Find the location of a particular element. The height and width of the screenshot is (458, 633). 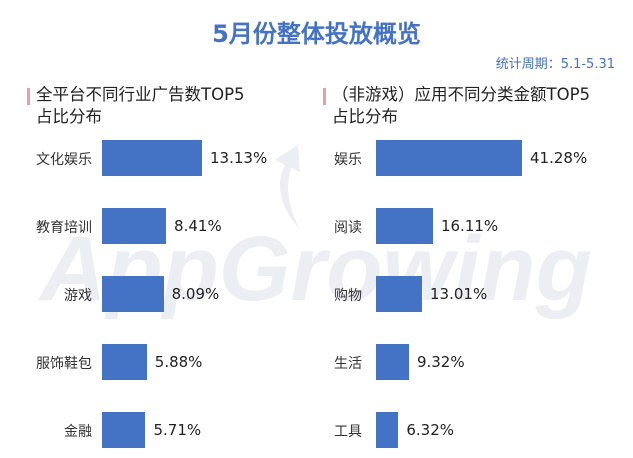

data-label: 6.32% is located at coordinates (430, 430).